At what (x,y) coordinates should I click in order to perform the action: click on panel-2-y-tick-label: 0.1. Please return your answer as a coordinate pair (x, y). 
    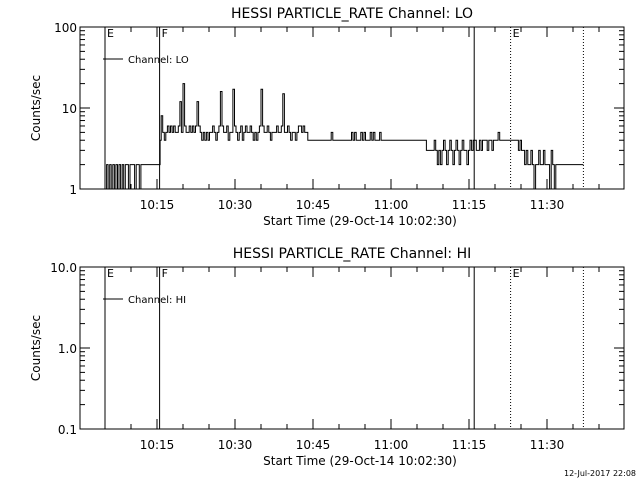
    Looking at the image, I should click on (67, 430).